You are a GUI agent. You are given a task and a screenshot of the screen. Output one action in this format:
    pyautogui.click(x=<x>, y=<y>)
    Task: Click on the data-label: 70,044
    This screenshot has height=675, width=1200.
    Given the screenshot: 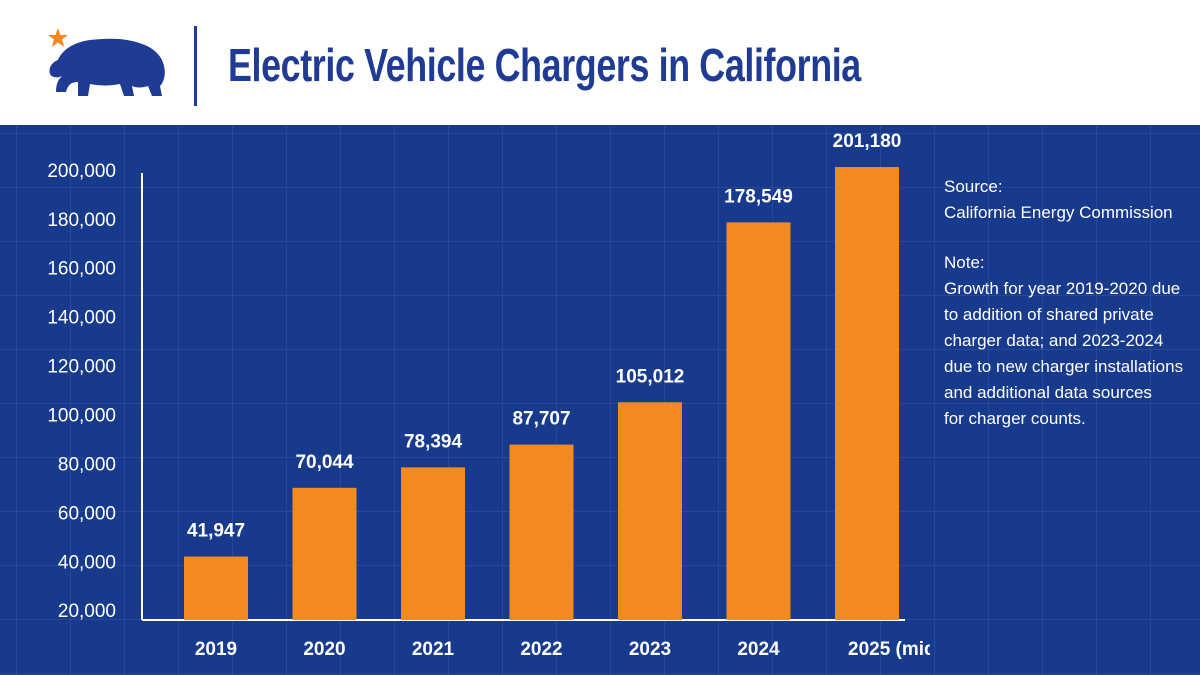 What is the action you would take?
    pyautogui.click(x=324, y=462)
    